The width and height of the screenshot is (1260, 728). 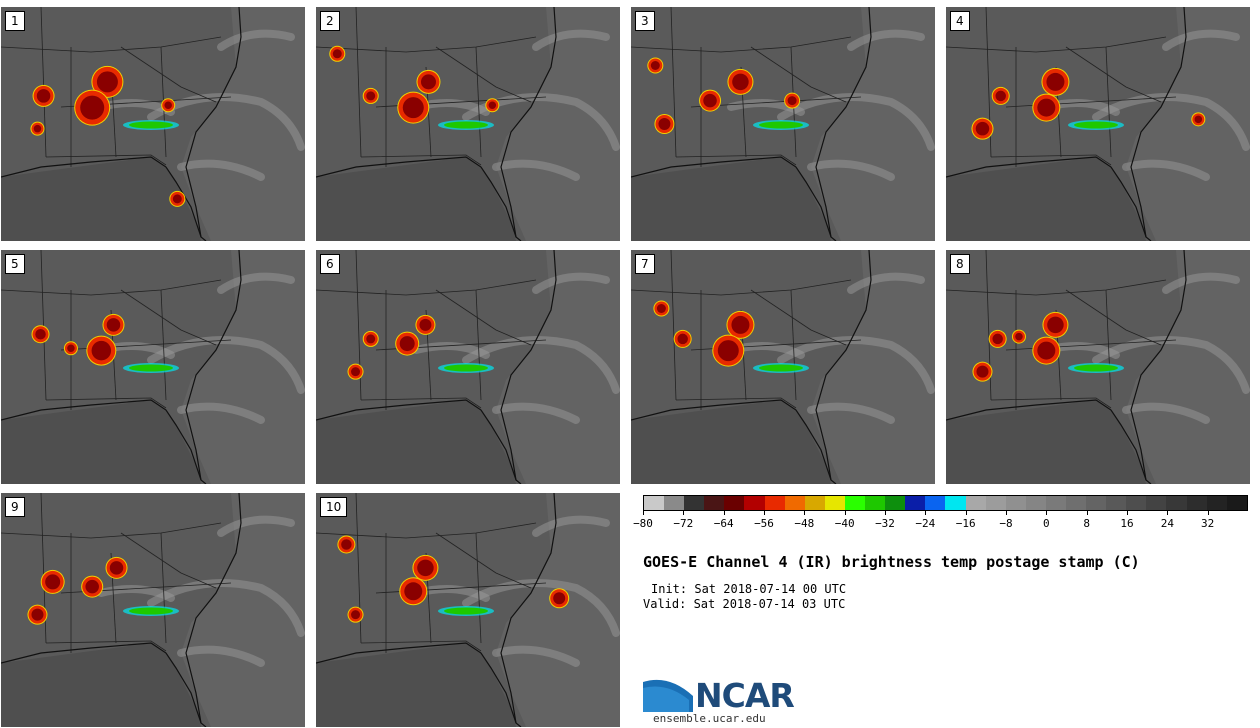 I want to click on map-panel-10-image, so click(x=468, y=610).